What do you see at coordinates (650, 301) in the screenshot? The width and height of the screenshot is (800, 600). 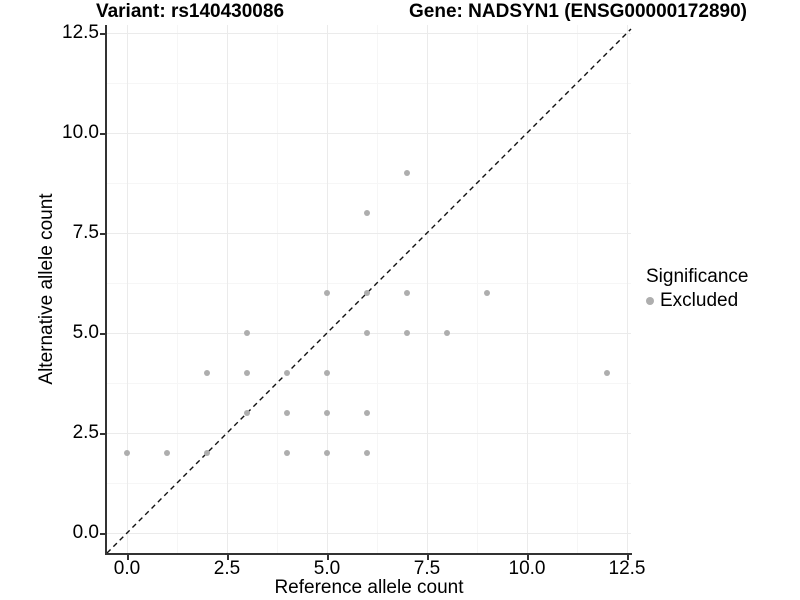 I see `legend-point-marker-icon` at bounding box center [650, 301].